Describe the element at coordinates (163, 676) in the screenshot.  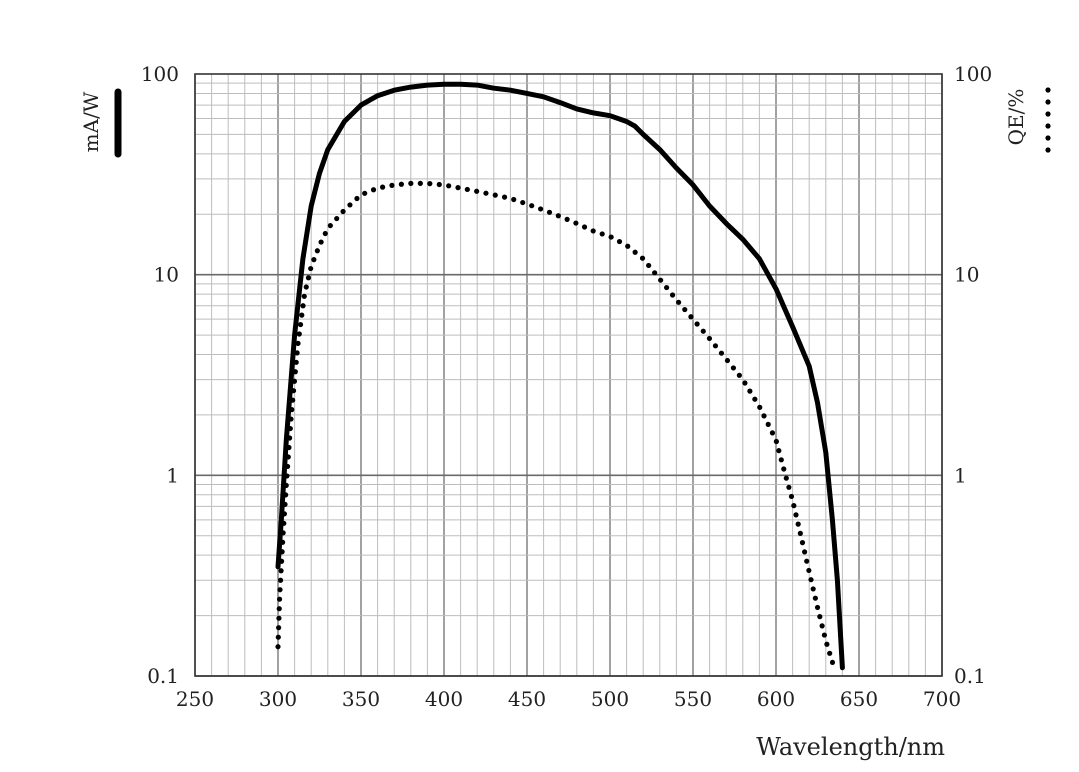
I see `y-left-tick-label: 0.1` at that location.